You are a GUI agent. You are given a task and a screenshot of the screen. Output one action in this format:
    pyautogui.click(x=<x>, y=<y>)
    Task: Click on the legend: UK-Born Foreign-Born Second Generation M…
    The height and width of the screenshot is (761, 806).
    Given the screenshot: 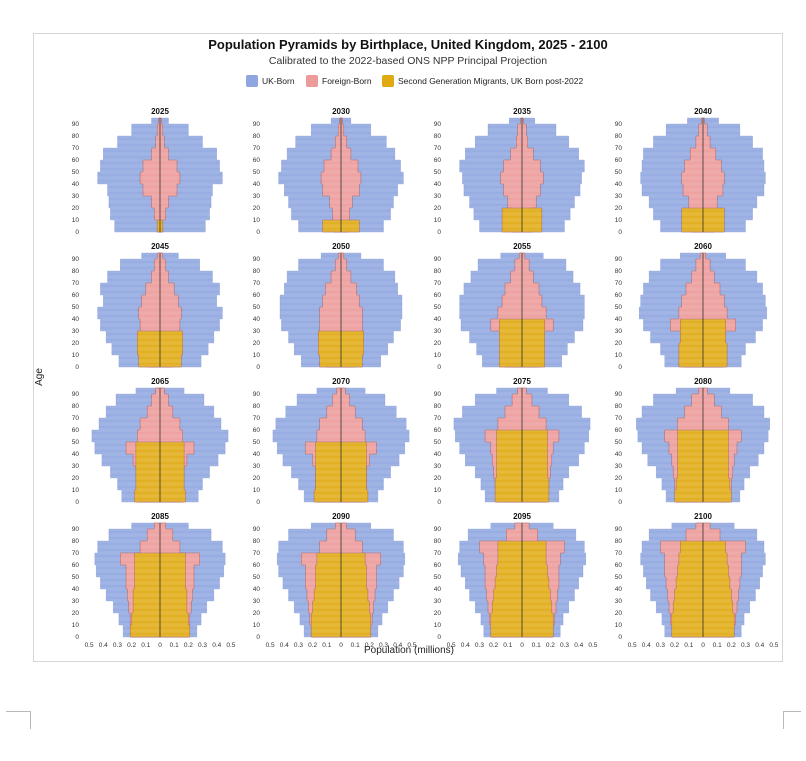 What is the action you would take?
    pyautogui.click(x=414, y=81)
    